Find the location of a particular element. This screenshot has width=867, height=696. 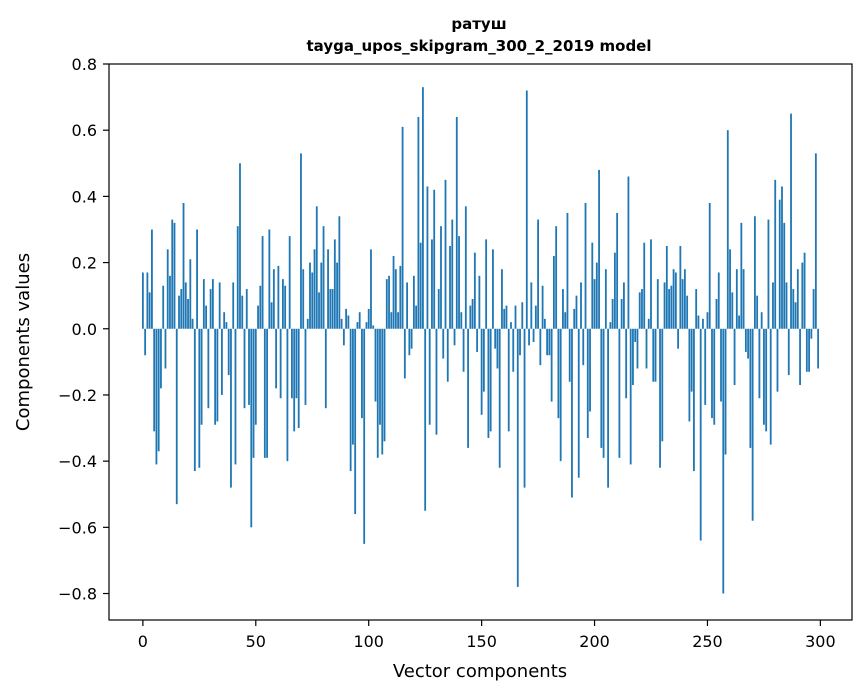

chart-subtitle: tayga_upos_skipgram_300_2_2019 model is located at coordinates (479, 46).